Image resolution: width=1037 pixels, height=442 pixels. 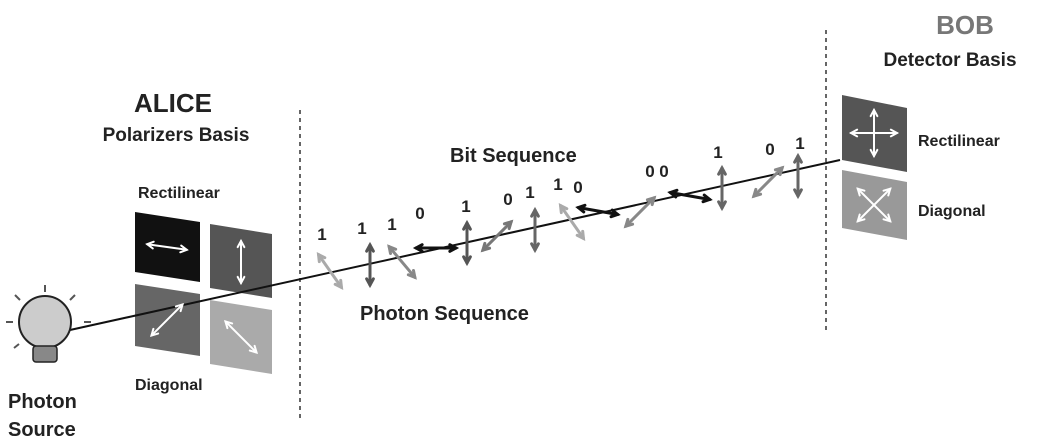 What do you see at coordinates (45, 322) in the screenshot?
I see `bulb` at bounding box center [45, 322].